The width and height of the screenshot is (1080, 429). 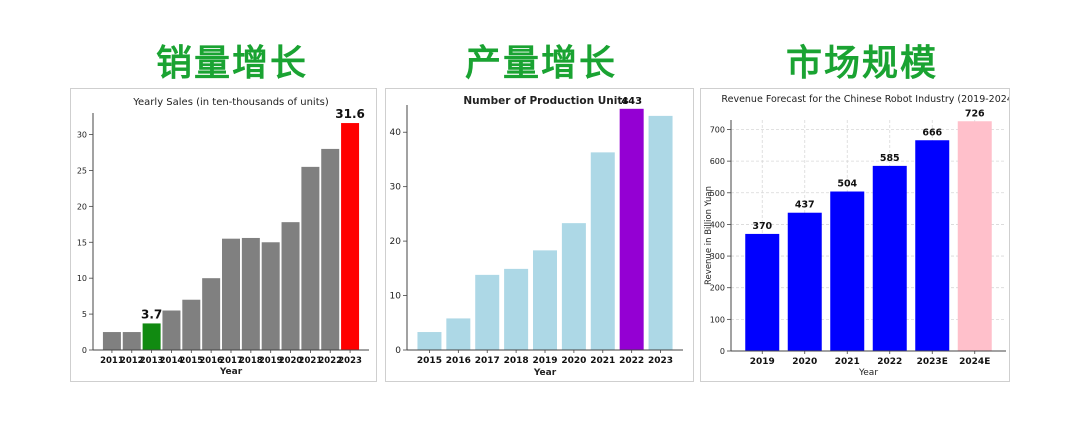 I want to click on y-tick-label: 300, so click(x=717, y=256).